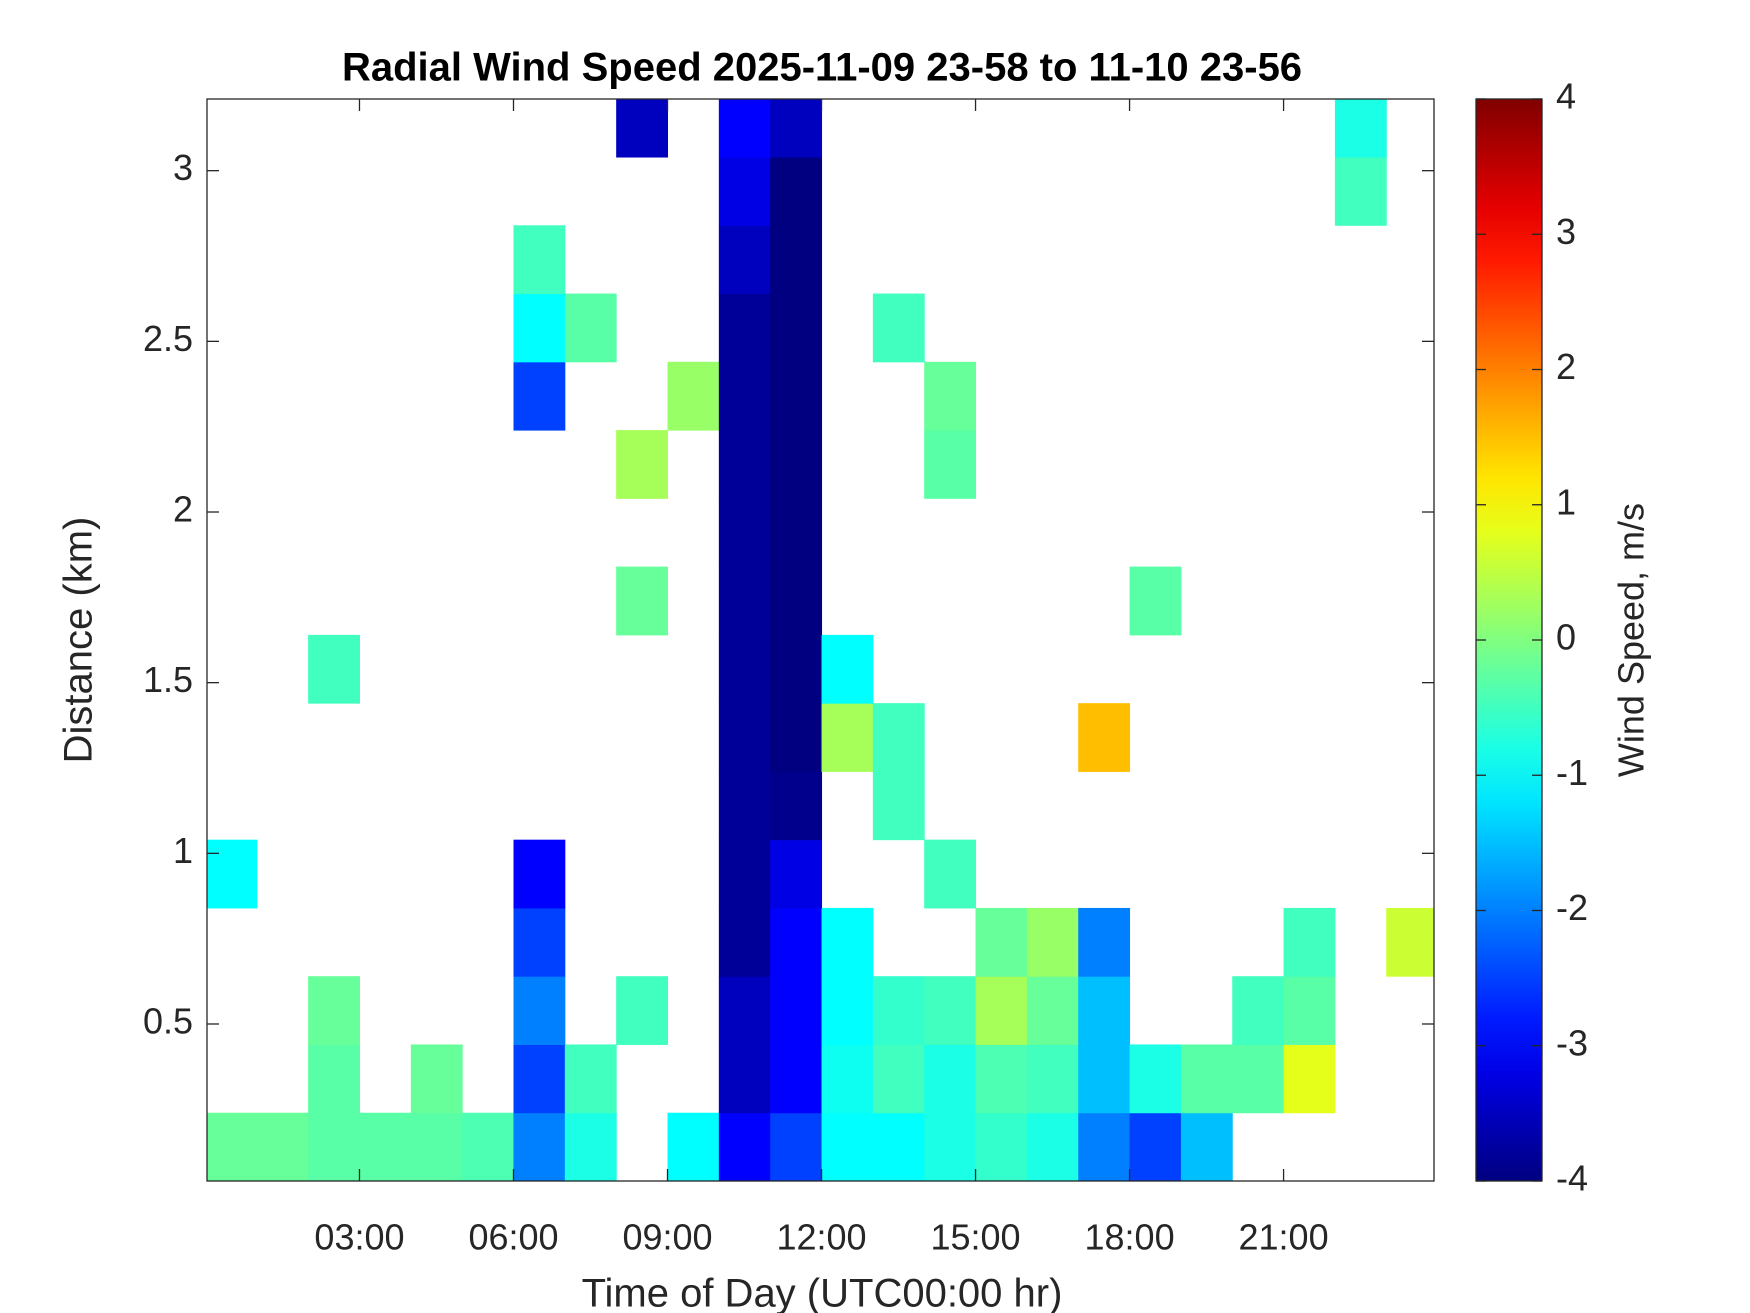 This screenshot has width=1750, height=1313. What do you see at coordinates (1566, 637) in the screenshot?
I see `colorbar-tick-label: 0` at bounding box center [1566, 637].